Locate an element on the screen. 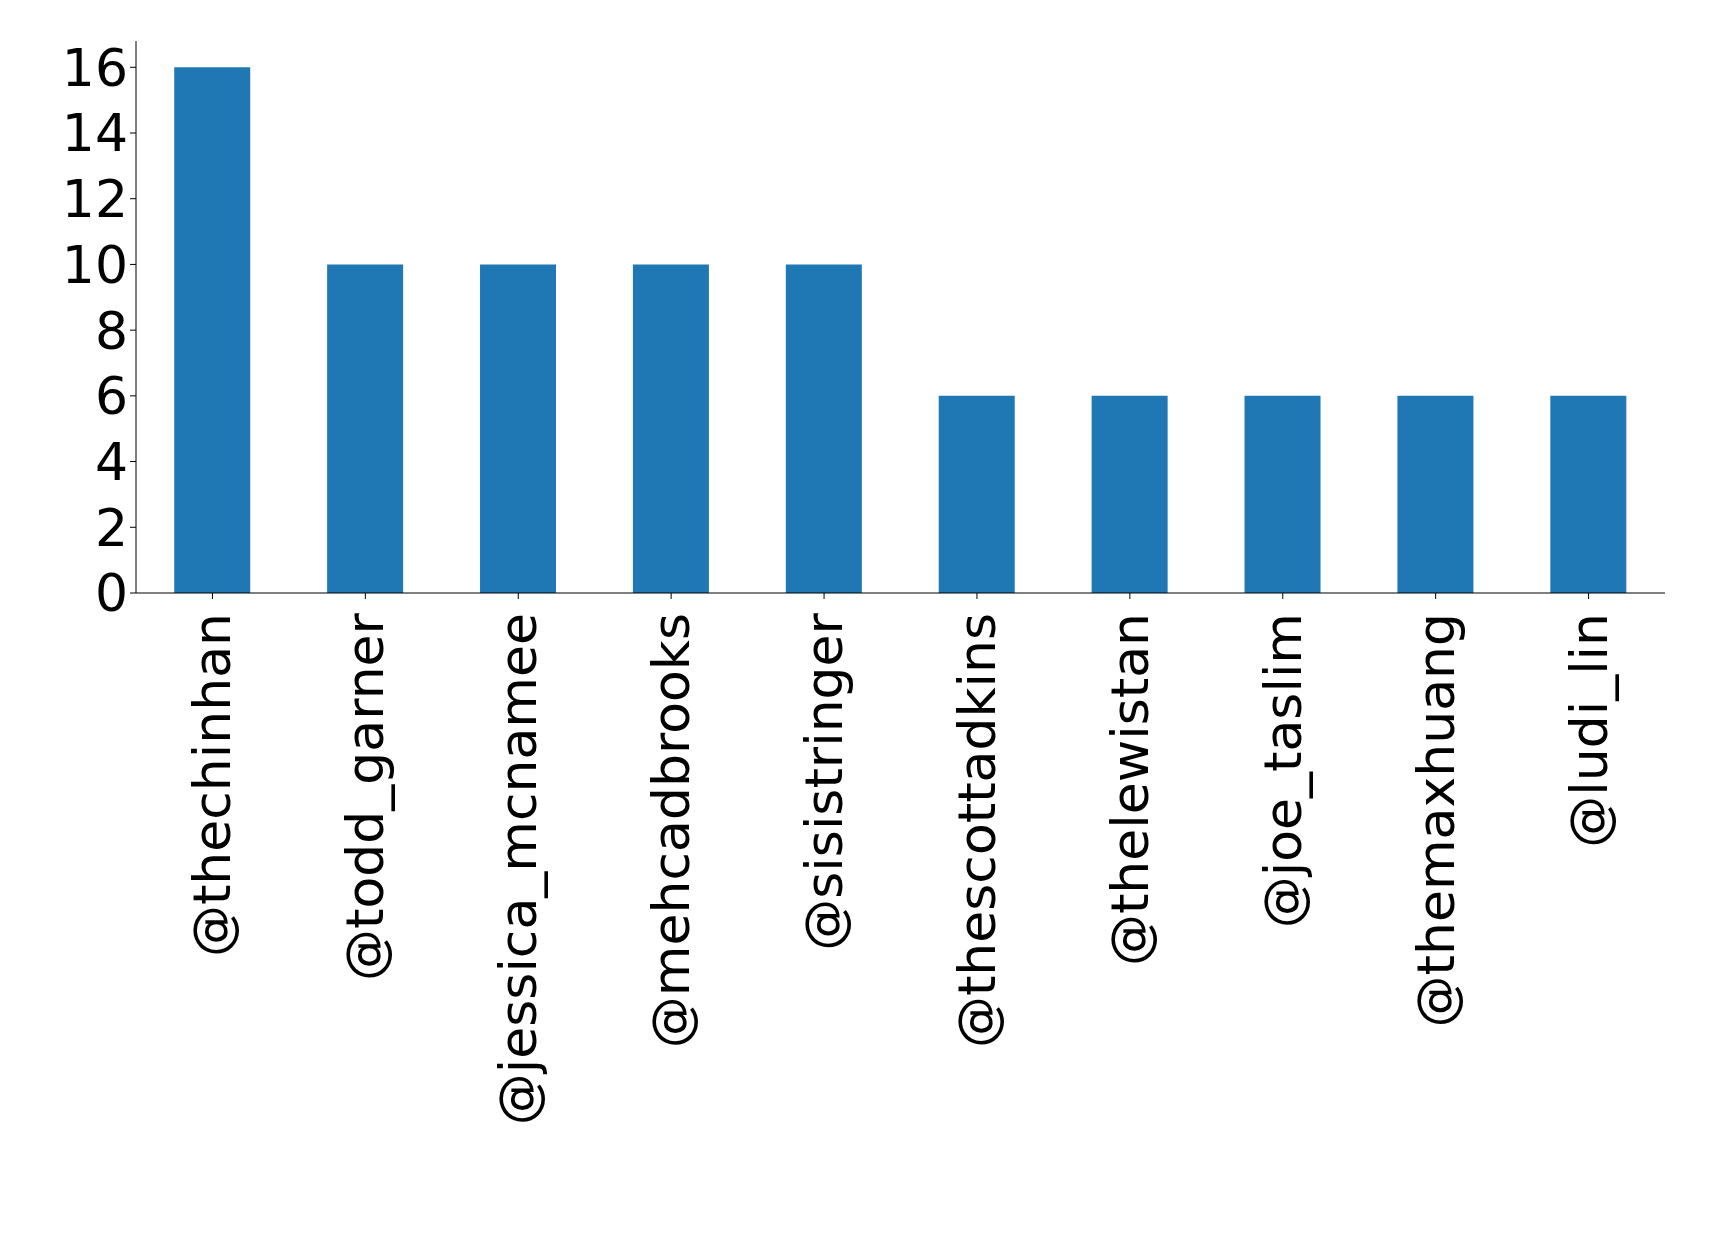 This screenshot has width=1719, height=1244. x-tick-label: @thescottadkins is located at coordinates (976, 831).